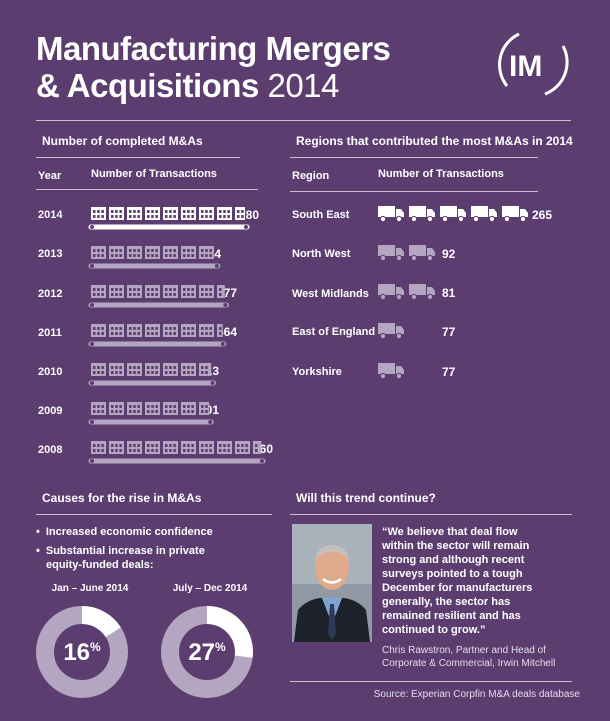  I want to click on cause-bullet: Substantial increase in private, so click(120, 551).